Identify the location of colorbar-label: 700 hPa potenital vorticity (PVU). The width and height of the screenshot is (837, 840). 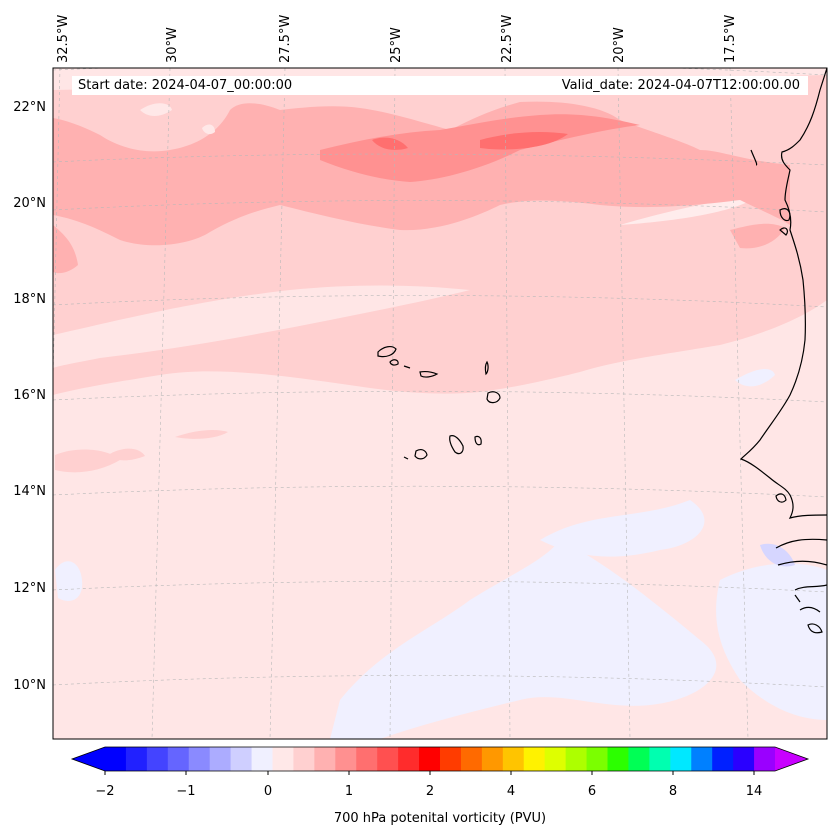
(440, 818).